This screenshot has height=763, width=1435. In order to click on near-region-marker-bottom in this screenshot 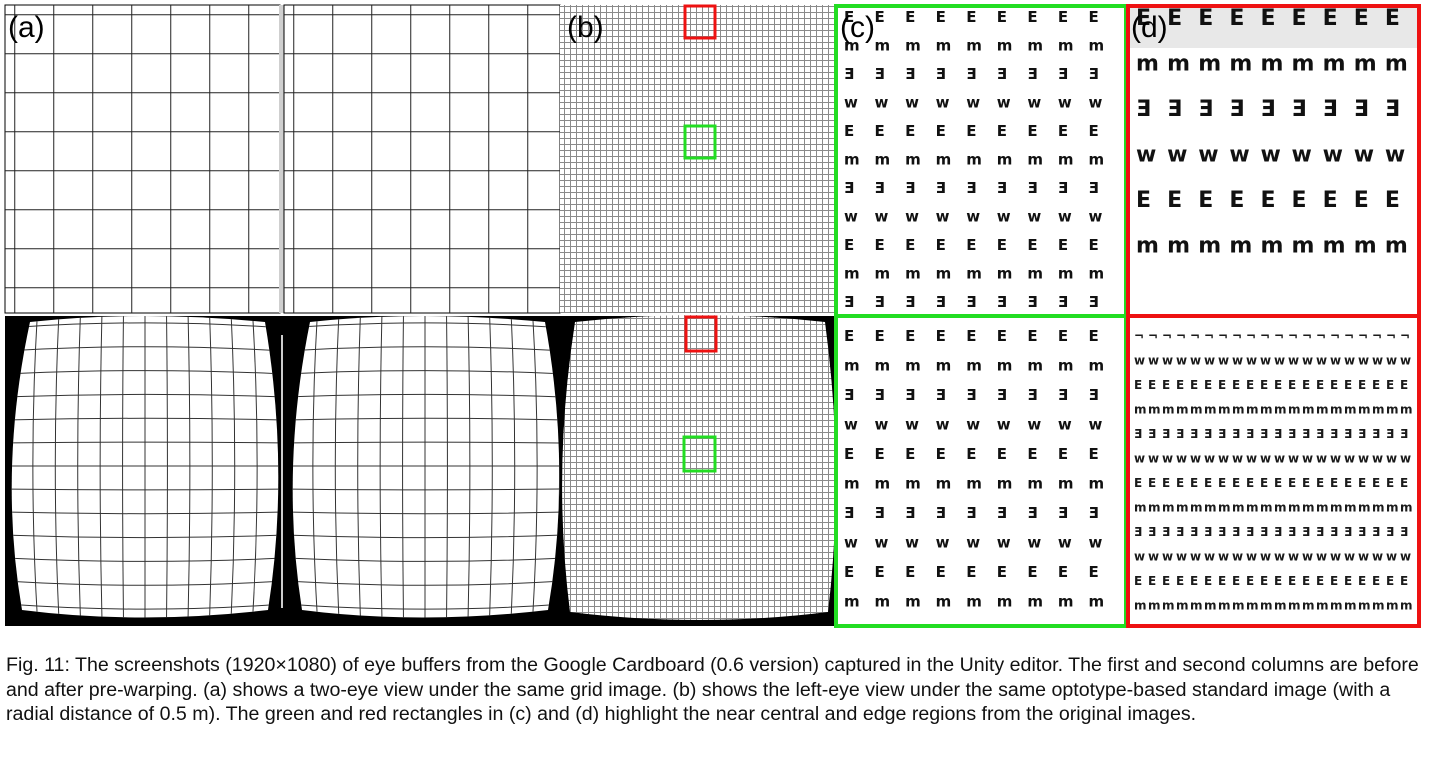, I will do `click(699, 454)`.